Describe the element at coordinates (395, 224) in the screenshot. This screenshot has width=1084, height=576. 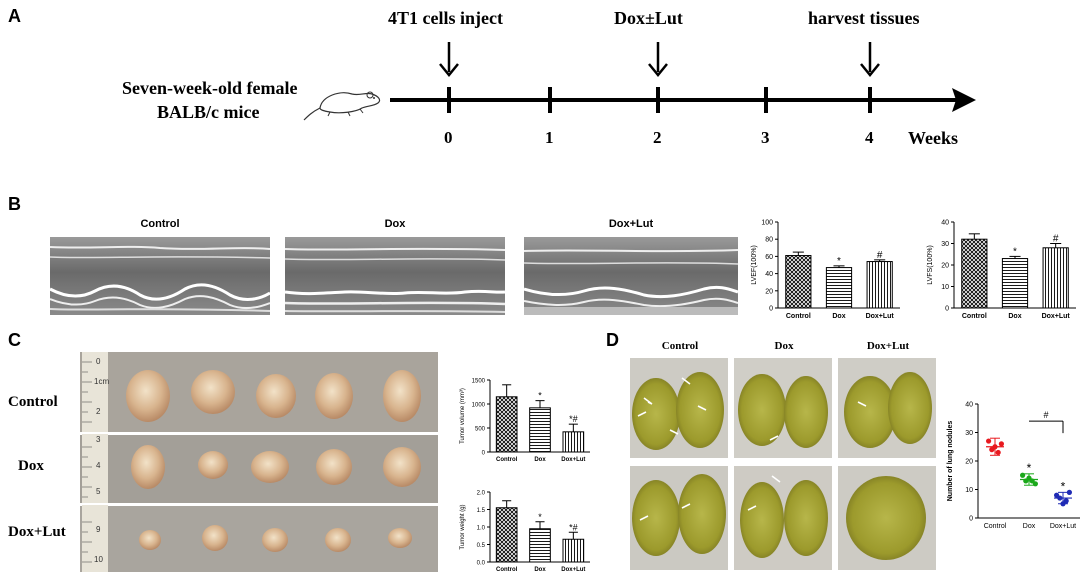
I see `echo-title-dox: Dox` at that location.